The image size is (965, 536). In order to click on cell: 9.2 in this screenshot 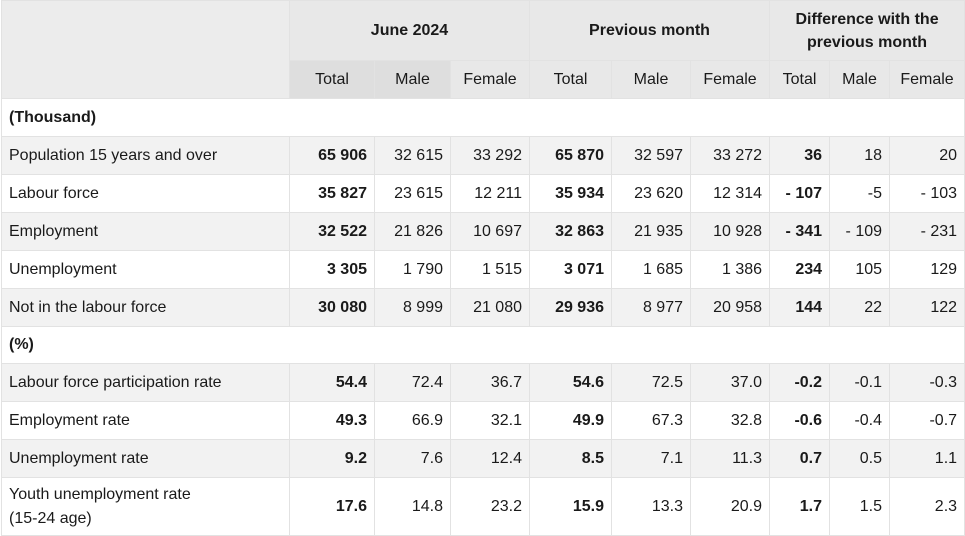, I will do `click(332, 458)`.